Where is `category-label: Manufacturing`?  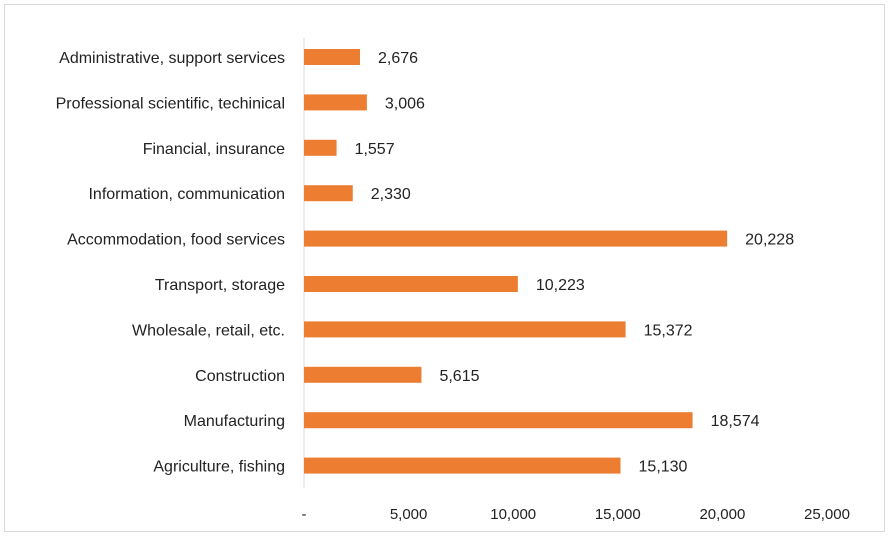
category-label: Manufacturing is located at coordinates (234, 421).